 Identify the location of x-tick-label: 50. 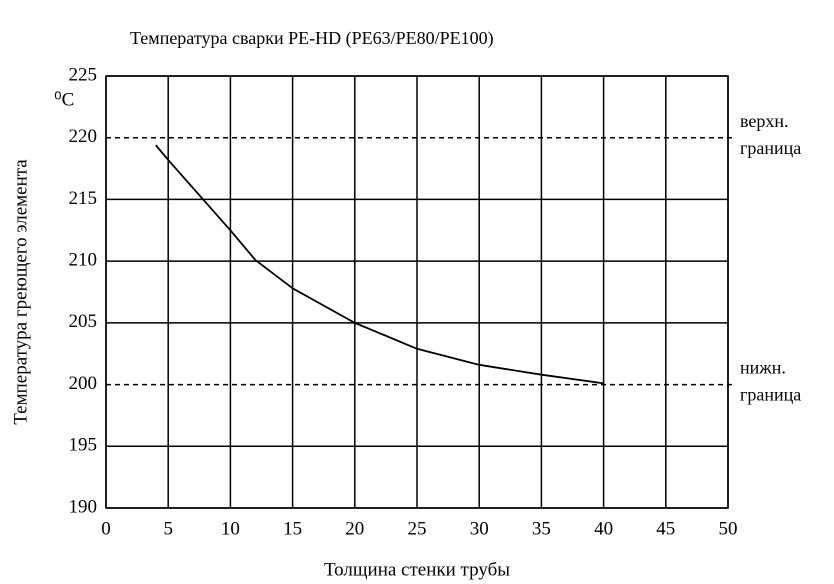
(728, 528).